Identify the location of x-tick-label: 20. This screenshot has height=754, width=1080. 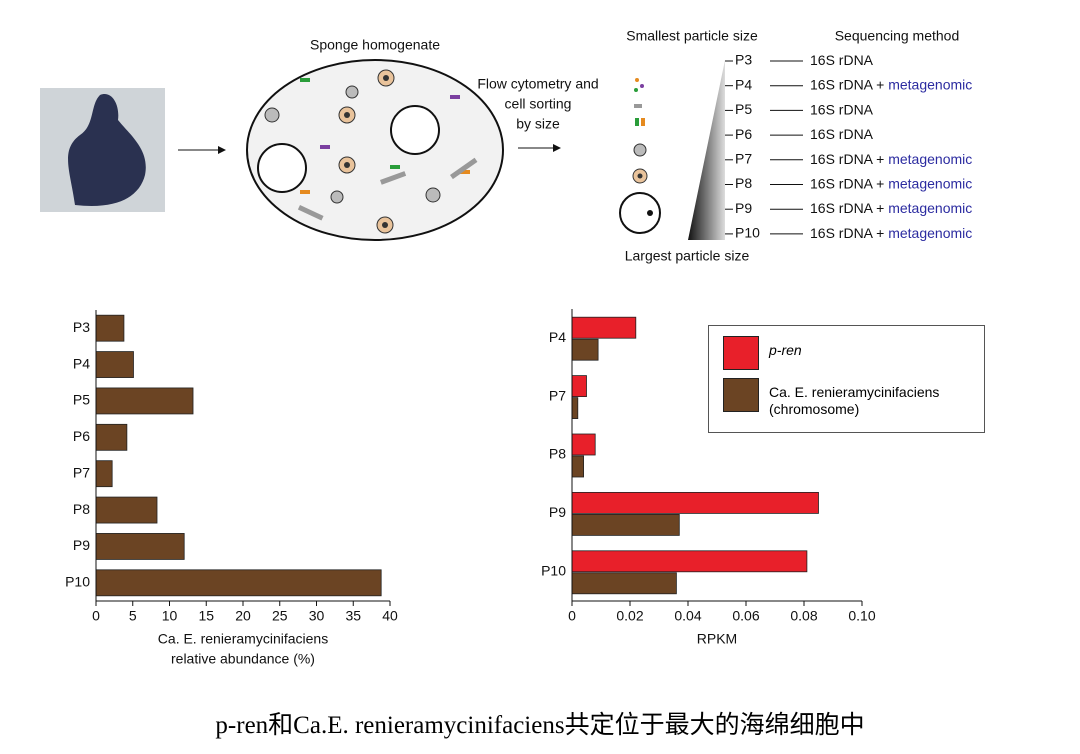
(243, 616).